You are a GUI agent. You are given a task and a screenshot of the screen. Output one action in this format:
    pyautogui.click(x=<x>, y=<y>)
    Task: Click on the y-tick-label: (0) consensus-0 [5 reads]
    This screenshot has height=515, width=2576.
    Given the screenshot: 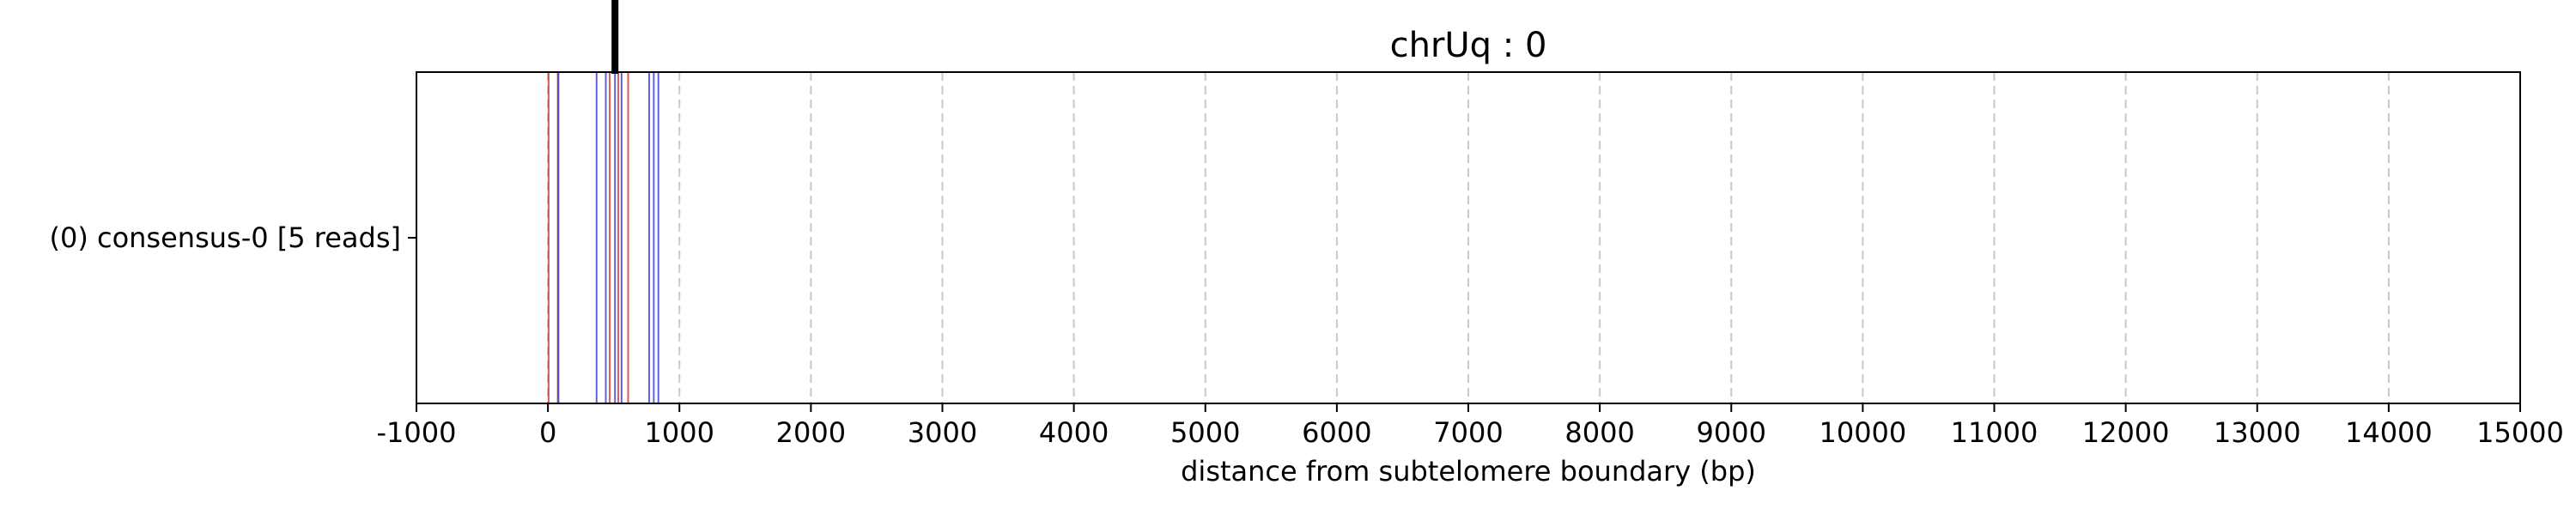 What is the action you would take?
    pyautogui.click(x=225, y=237)
    